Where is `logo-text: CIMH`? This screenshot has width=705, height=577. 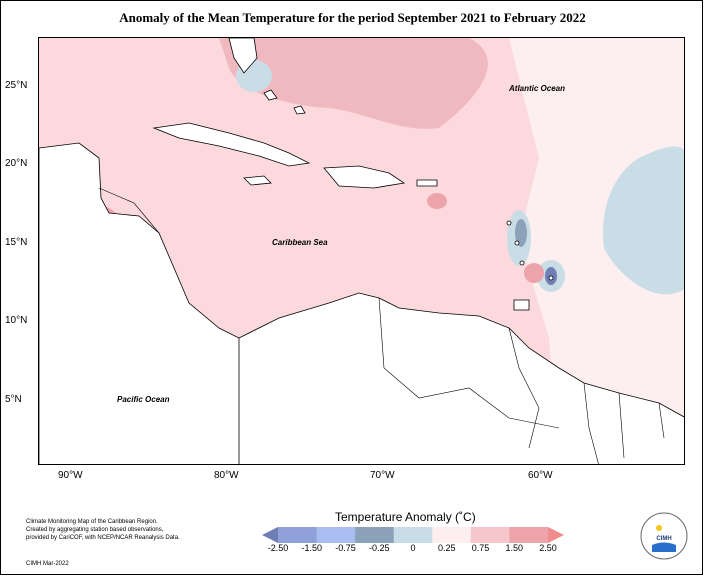
logo-text: CIMH is located at coordinates (663, 539).